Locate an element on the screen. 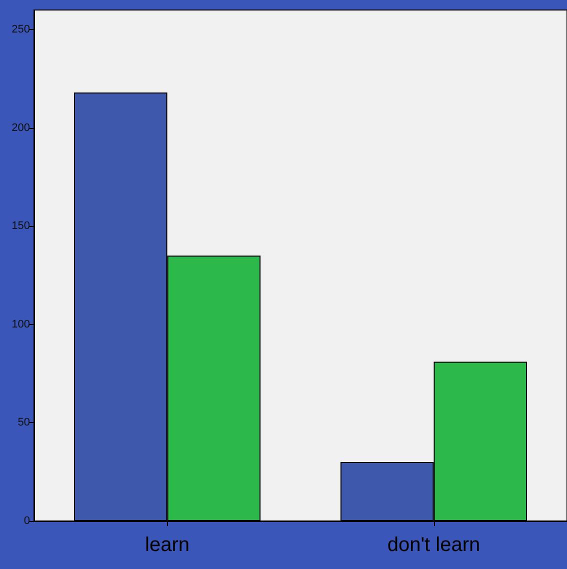 This screenshot has height=569, width=567. x-tick-label: don't learn is located at coordinates (433, 545).